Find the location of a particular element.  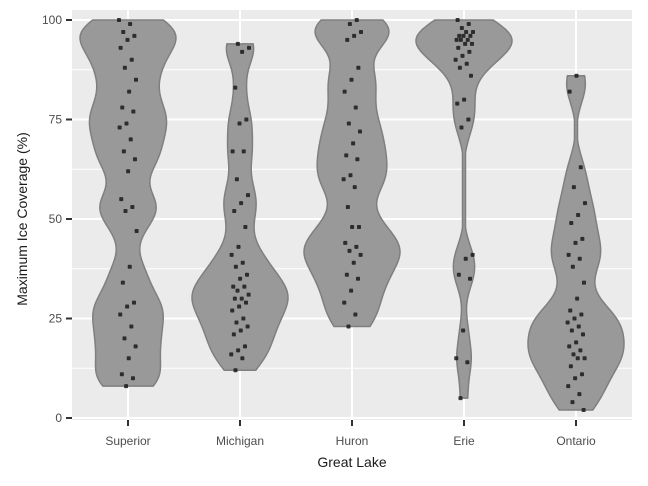

violin-huron is located at coordinates (352, 173).